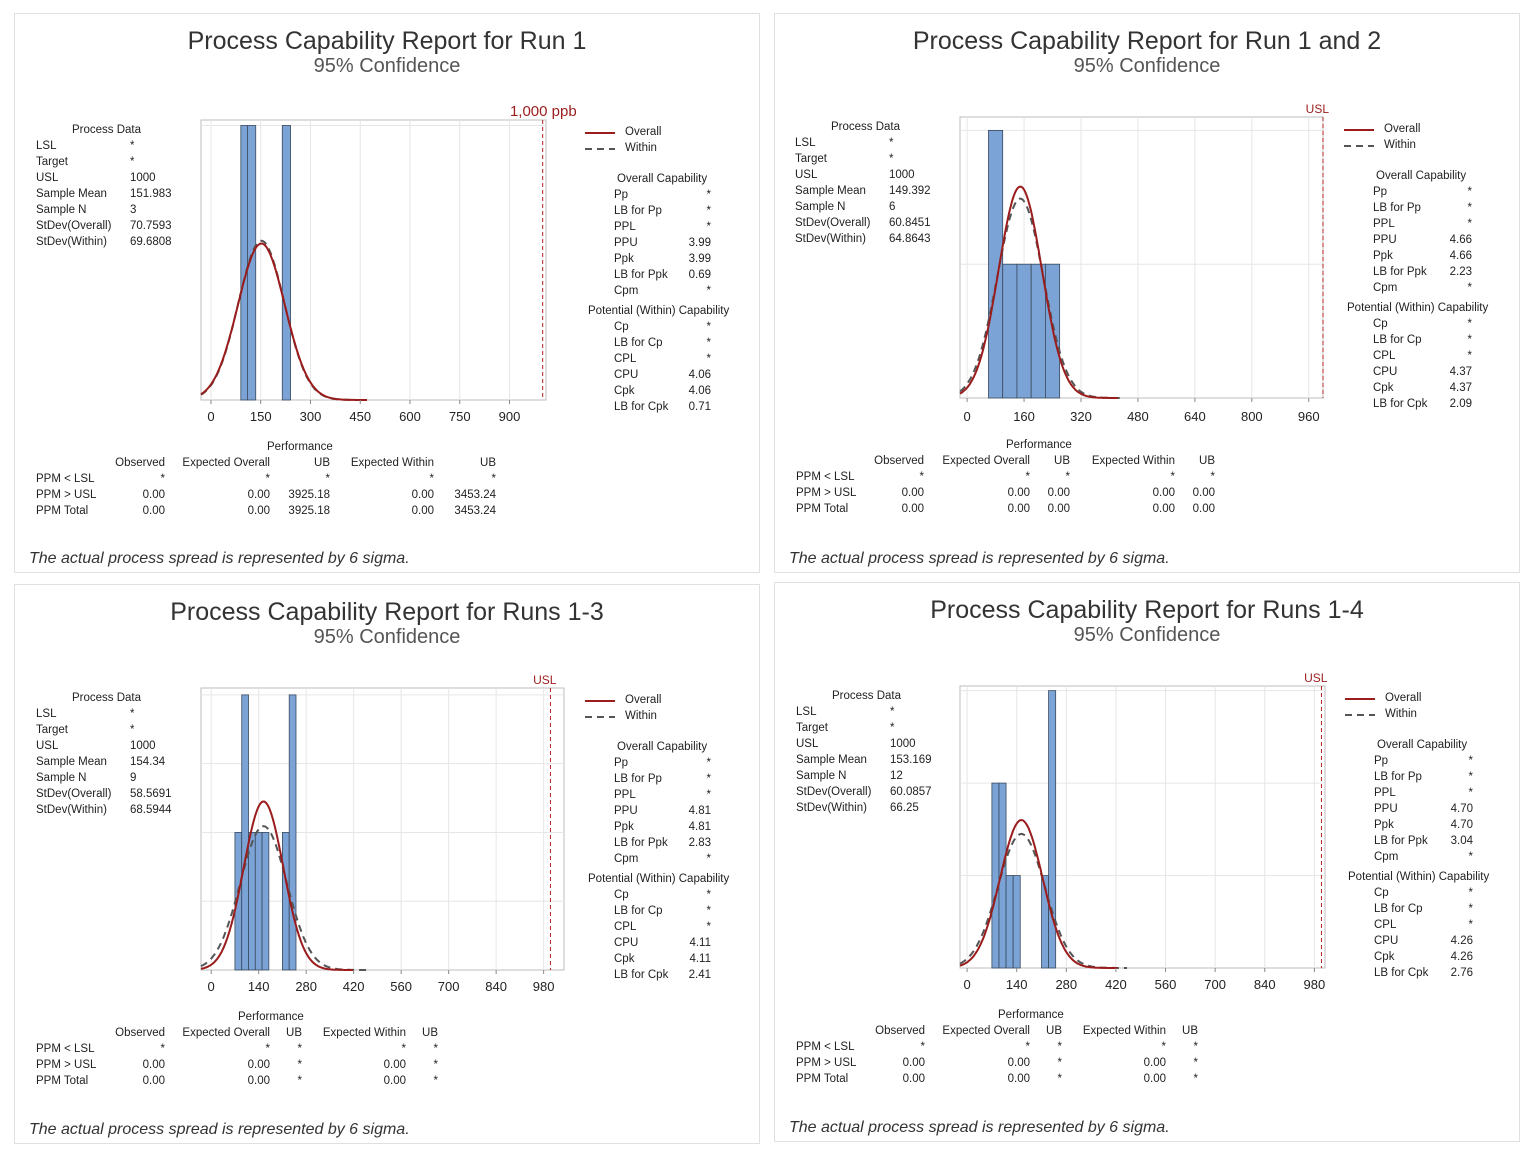  What do you see at coordinates (831, 808) in the screenshot?
I see `process-data-key: StDev(Within)` at bounding box center [831, 808].